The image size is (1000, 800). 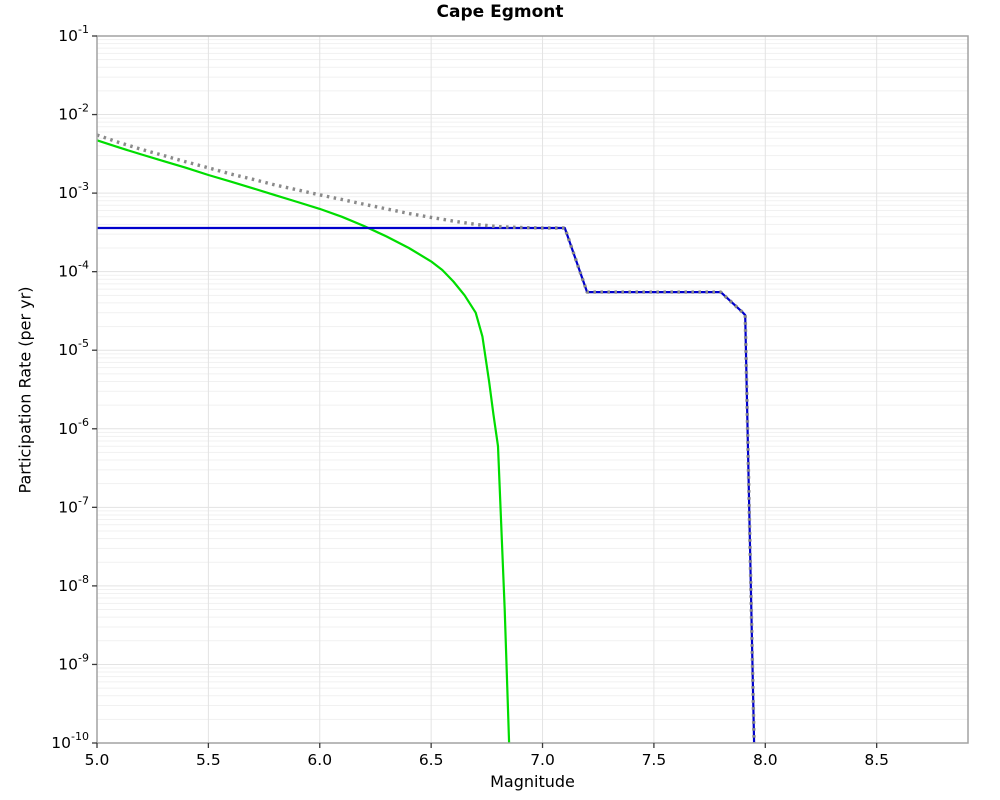 What do you see at coordinates (431, 760) in the screenshot?
I see `x-tick-label: 6.5` at bounding box center [431, 760].